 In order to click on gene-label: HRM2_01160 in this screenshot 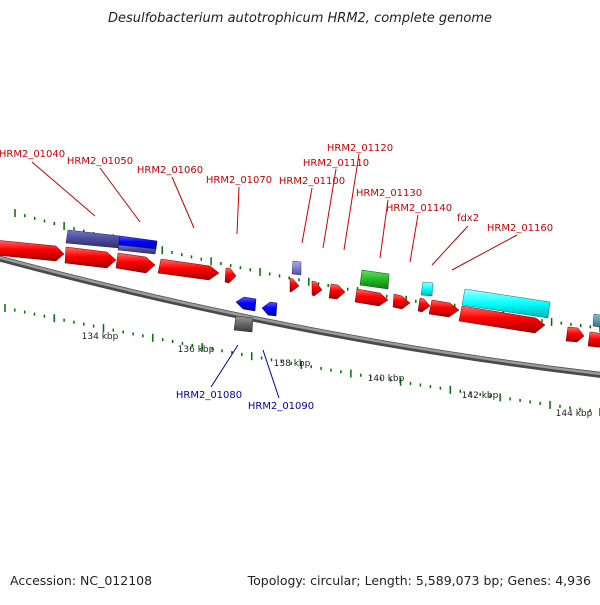, I will do `click(520, 228)`.